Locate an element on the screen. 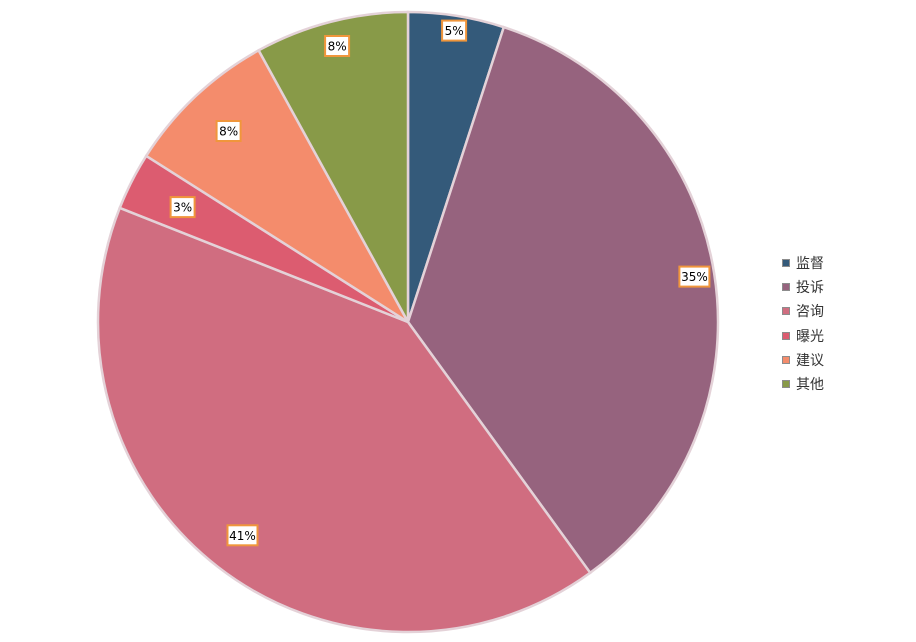 This screenshot has height=642, width=916. legend-item: 建议 is located at coordinates (803, 360).